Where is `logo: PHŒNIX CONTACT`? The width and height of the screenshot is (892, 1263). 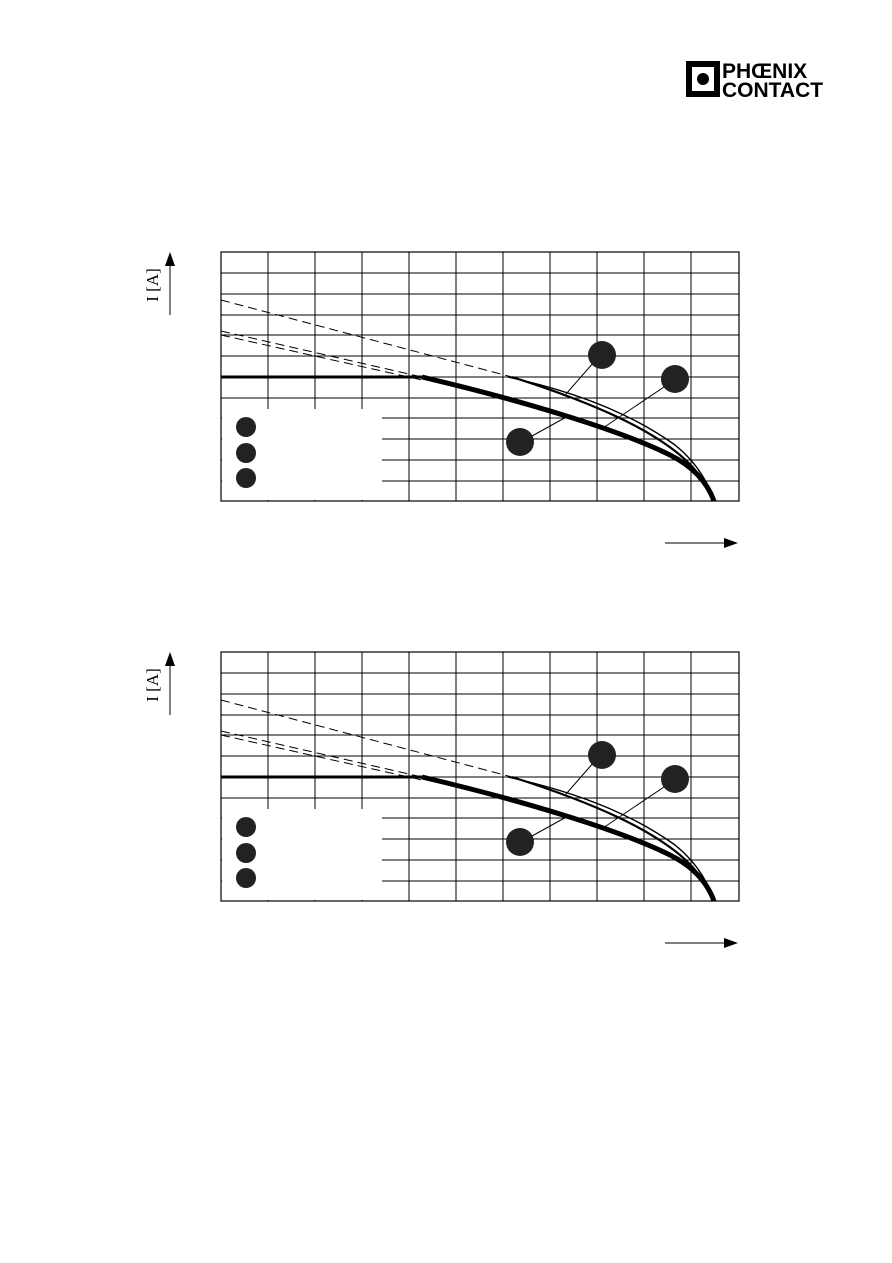 logo: PHŒNIX CONTACT is located at coordinates (754, 81).